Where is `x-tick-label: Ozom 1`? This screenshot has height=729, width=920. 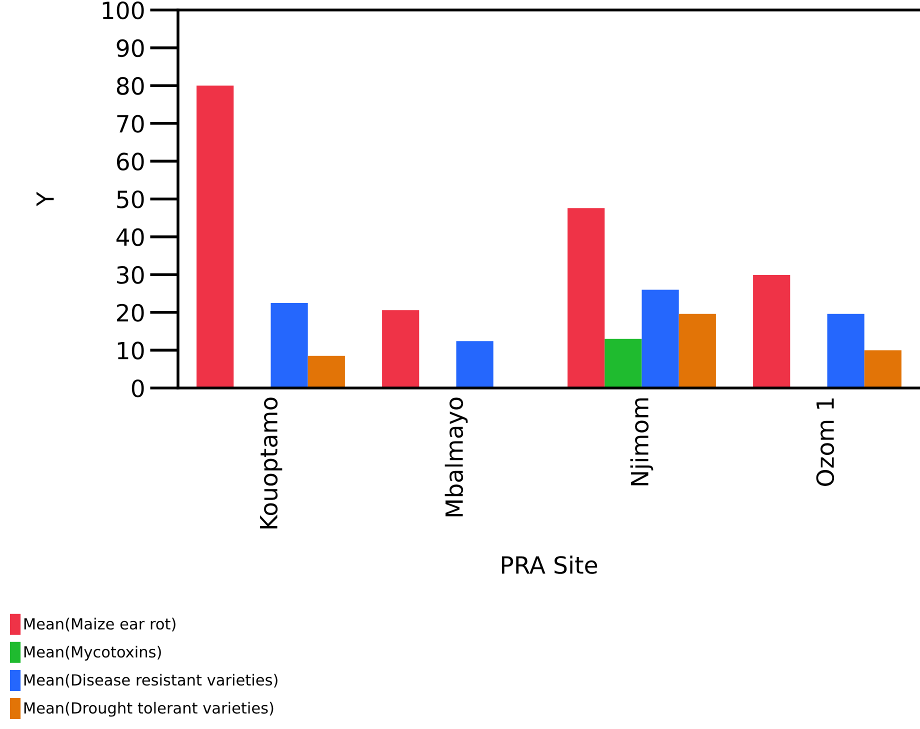 x-tick-label: Ozom 1 is located at coordinates (825, 442).